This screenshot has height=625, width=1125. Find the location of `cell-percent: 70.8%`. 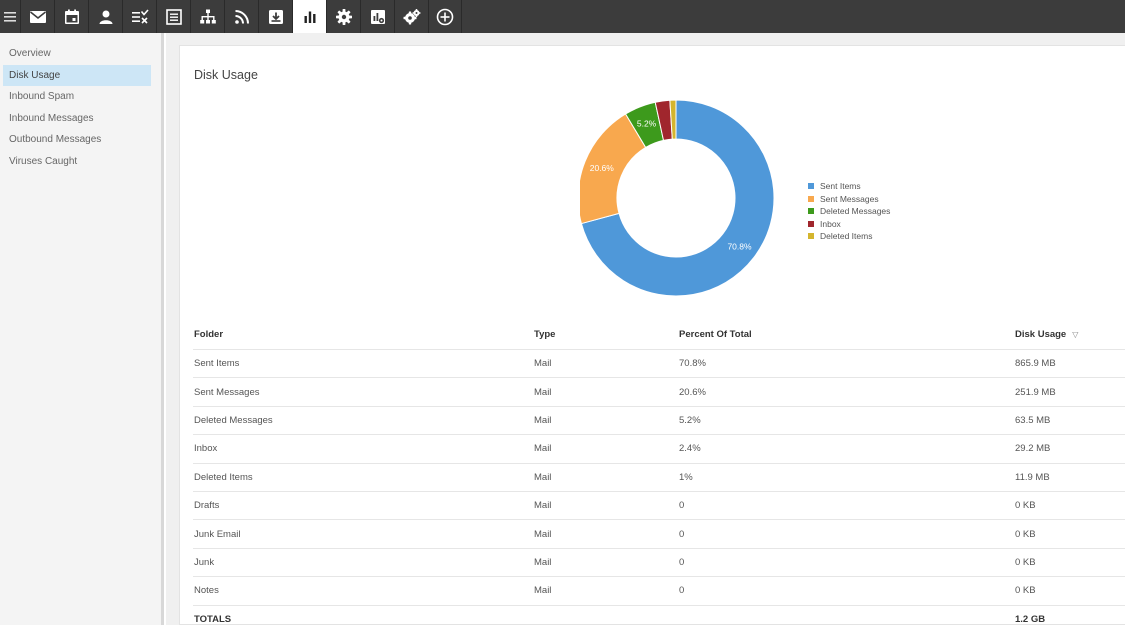

cell-percent: 70.8% is located at coordinates (692, 364).